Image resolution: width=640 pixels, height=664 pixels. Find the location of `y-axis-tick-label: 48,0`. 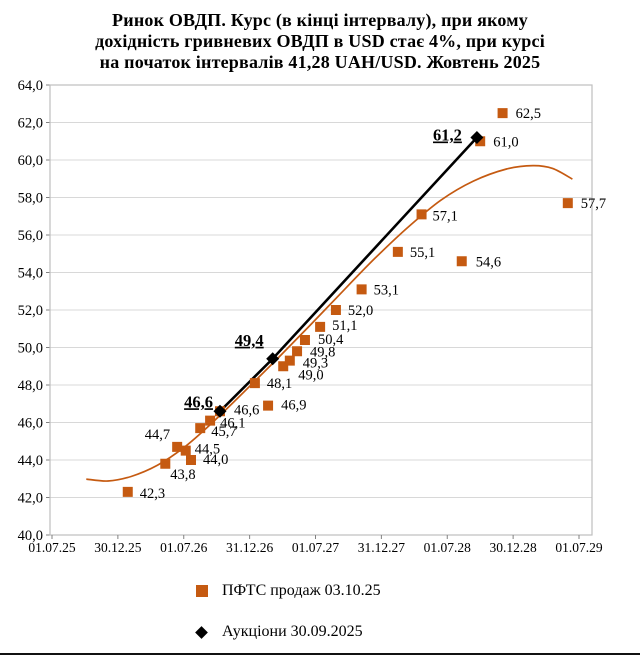

y-axis-tick-label: 48,0 is located at coordinates (30, 386).